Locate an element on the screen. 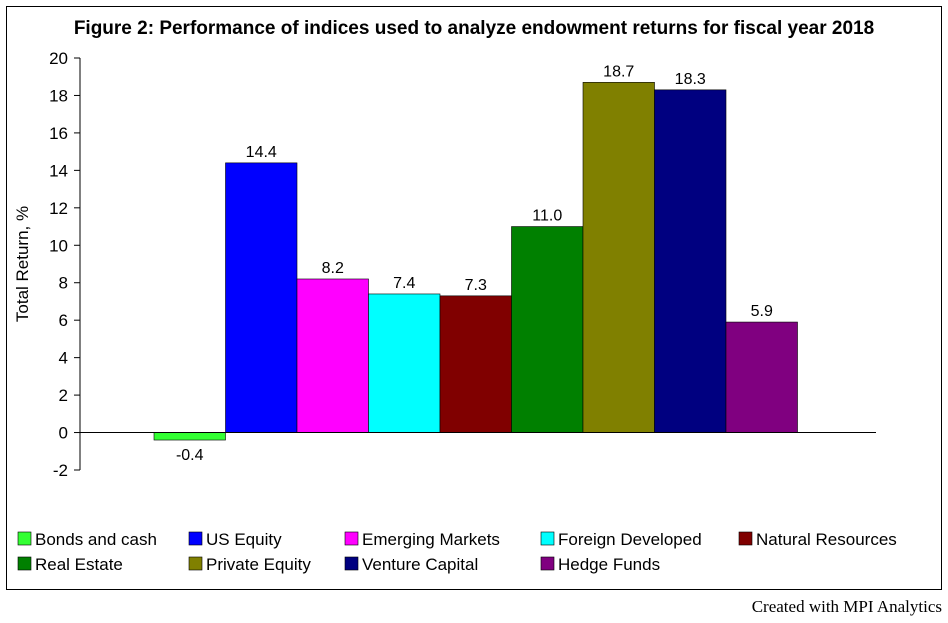 The height and width of the screenshot is (623, 948). y-tick-label-2: 2 is located at coordinates (63, 395).